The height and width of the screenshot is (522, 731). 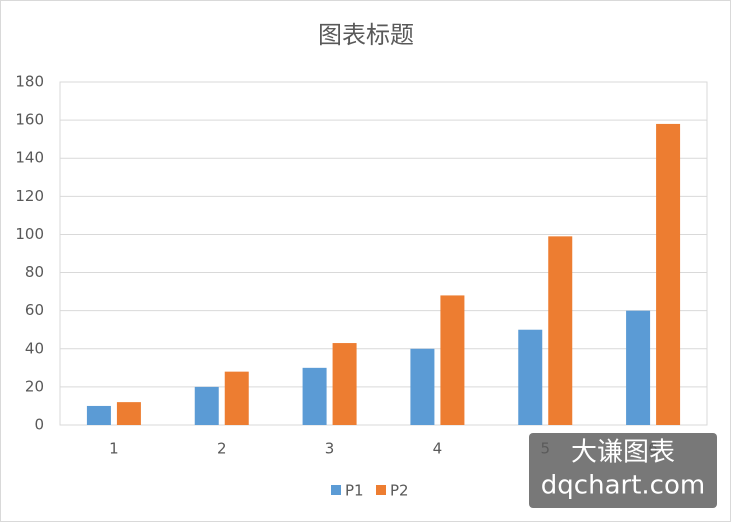 I want to click on y-tick-label: 80, so click(x=34, y=272).